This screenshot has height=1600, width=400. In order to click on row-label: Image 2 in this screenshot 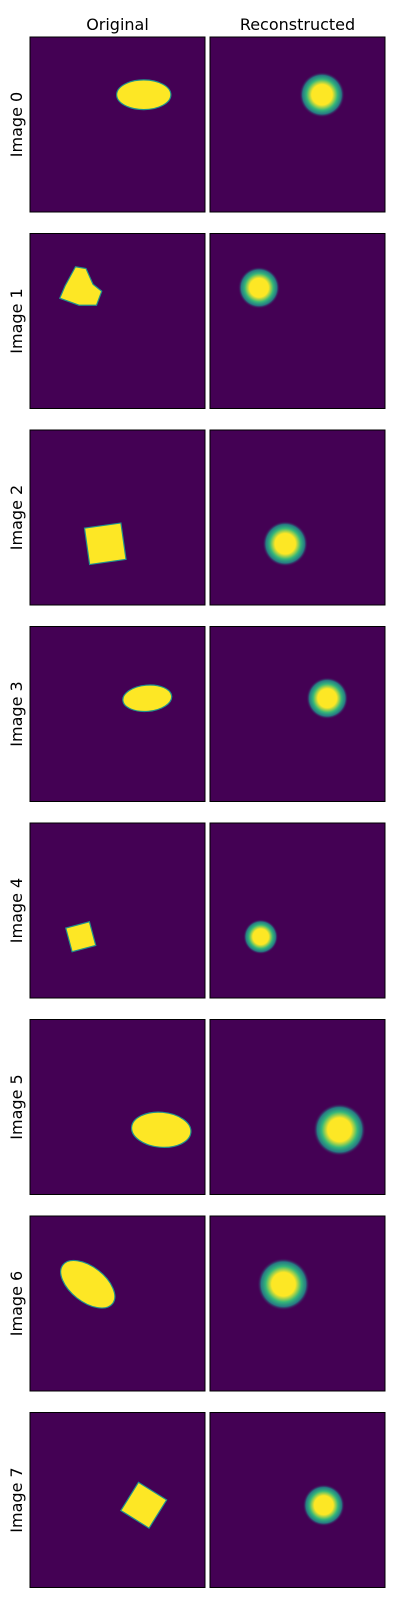, I will do `click(16, 517)`.